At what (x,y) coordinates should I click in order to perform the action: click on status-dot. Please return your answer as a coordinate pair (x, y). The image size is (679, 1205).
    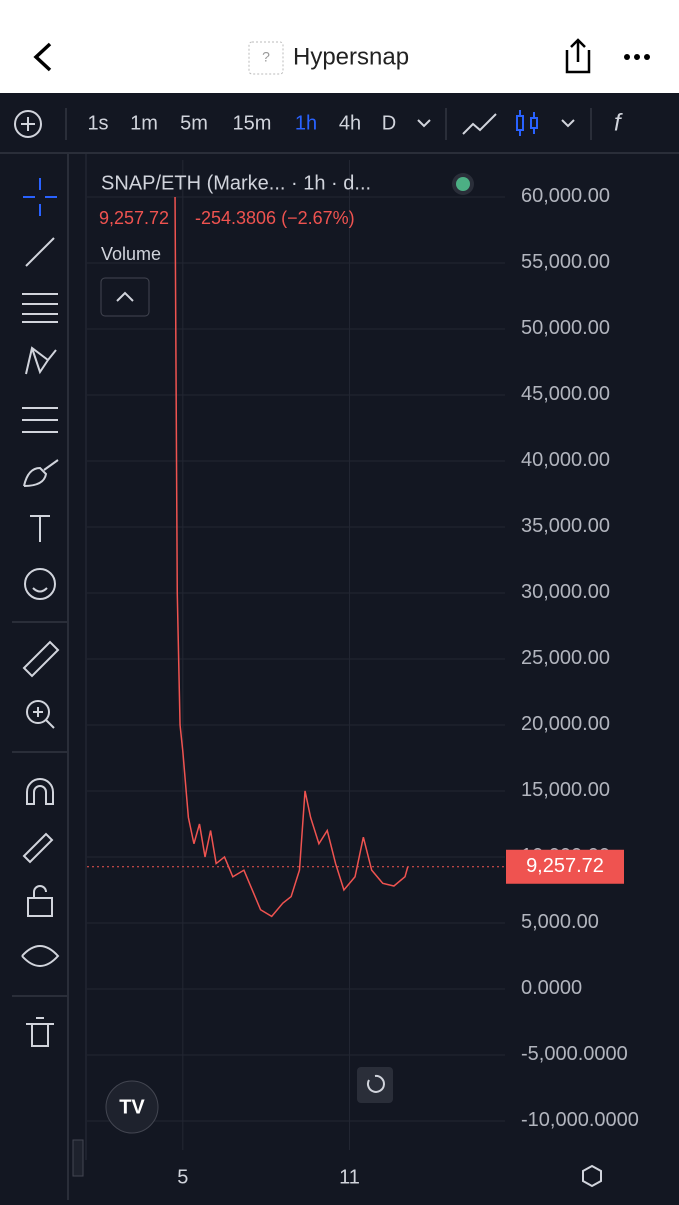
    Looking at the image, I should click on (463, 184).